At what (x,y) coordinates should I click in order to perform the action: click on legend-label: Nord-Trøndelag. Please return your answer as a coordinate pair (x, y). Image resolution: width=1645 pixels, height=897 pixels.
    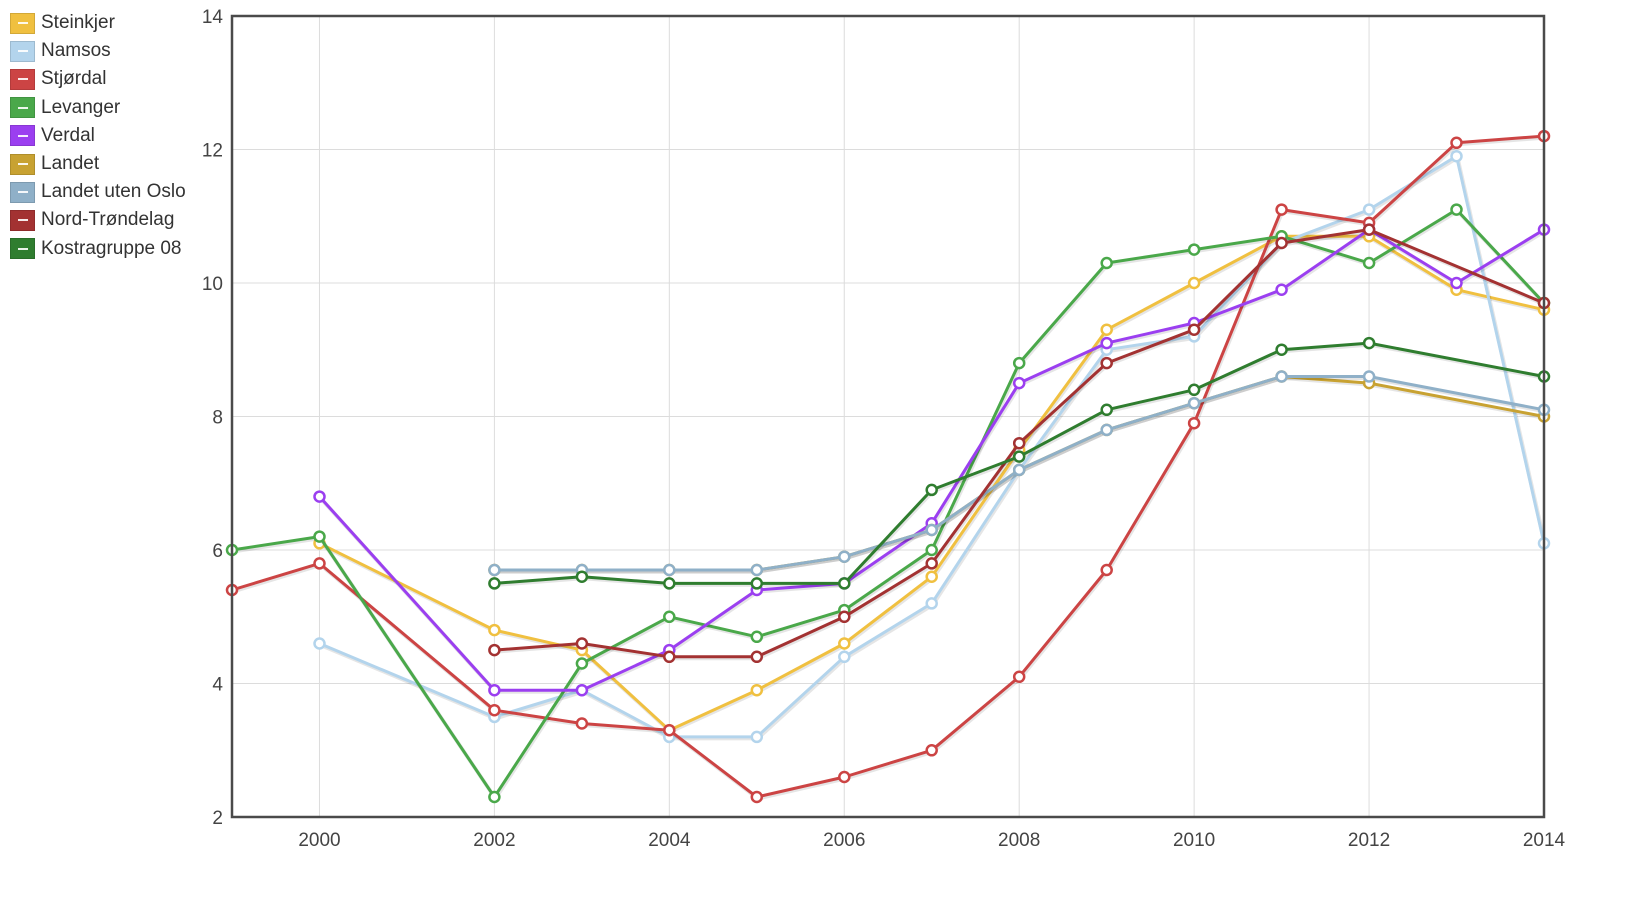
    Looking at the image, I should click on (108, 220).